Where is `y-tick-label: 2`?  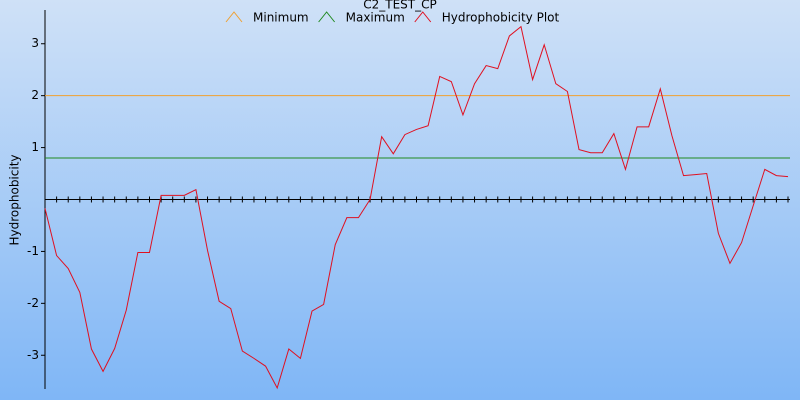
y-tick-label: 2 is located at coordinates (35, 95).